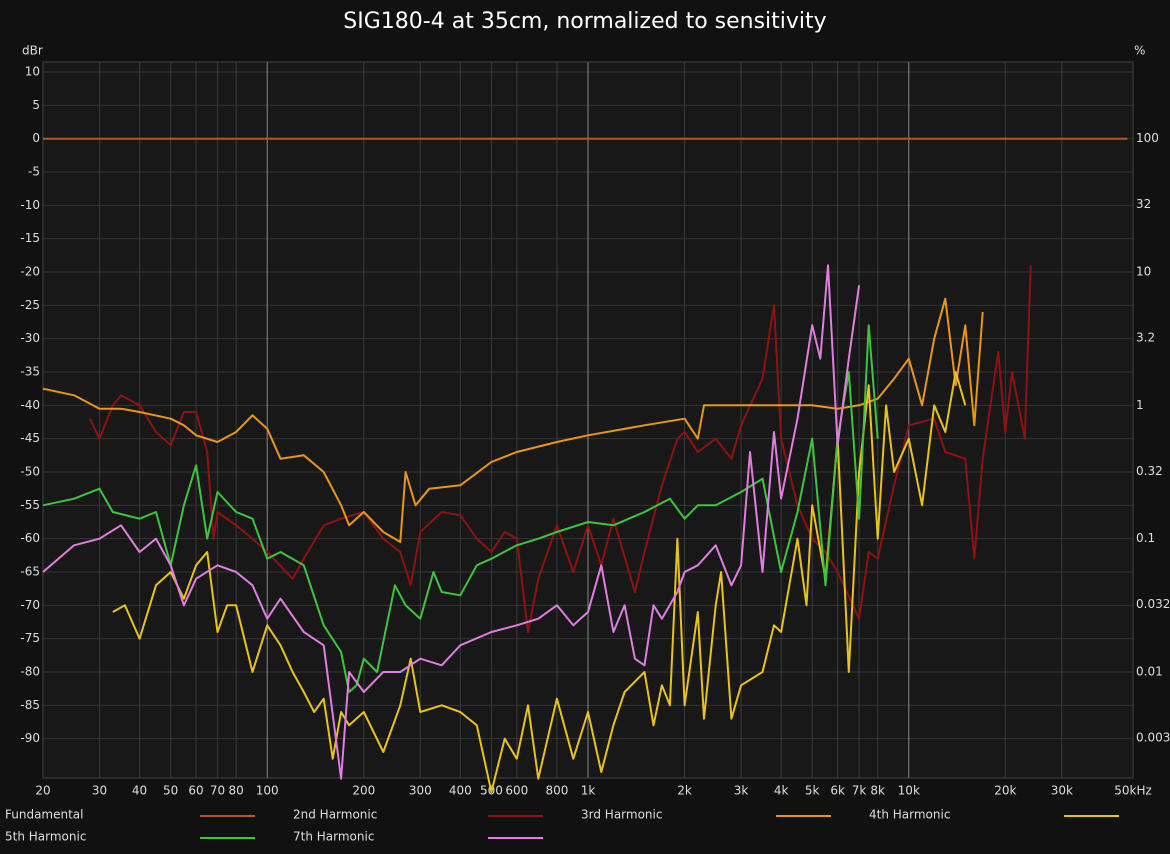  I want to click on x-tick-label: 5k, so click(812, 791).